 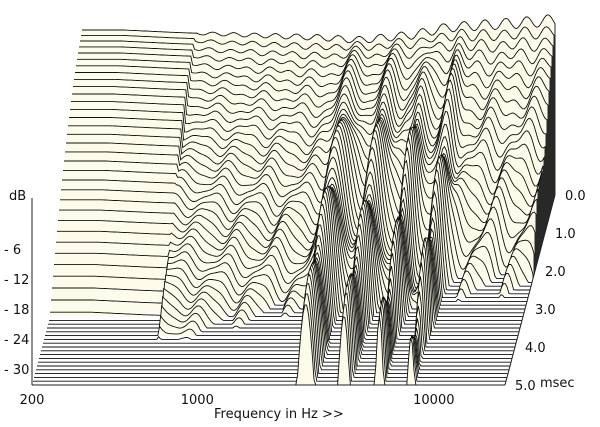 What do you see at coordinates (555, 272) in the screenshot?
I see `z-tick-label: 2.0` at bounding box center [555, 272].